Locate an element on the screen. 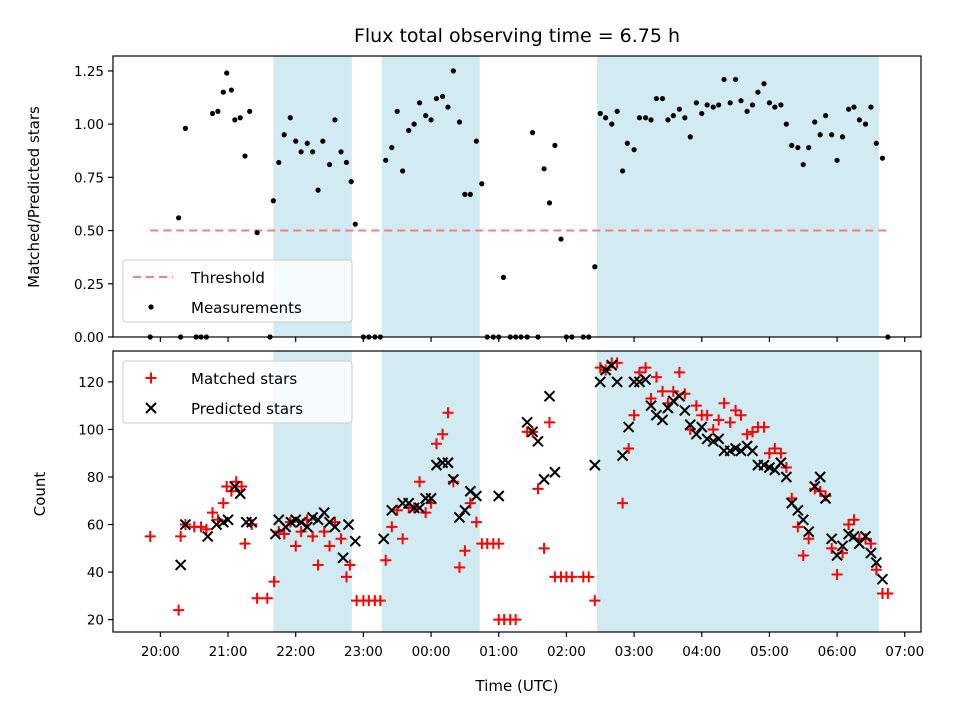 Image resolution: width=960 pixels, height=720 pixels. y-tick-label: 60 is located at coordinates (95, 526).